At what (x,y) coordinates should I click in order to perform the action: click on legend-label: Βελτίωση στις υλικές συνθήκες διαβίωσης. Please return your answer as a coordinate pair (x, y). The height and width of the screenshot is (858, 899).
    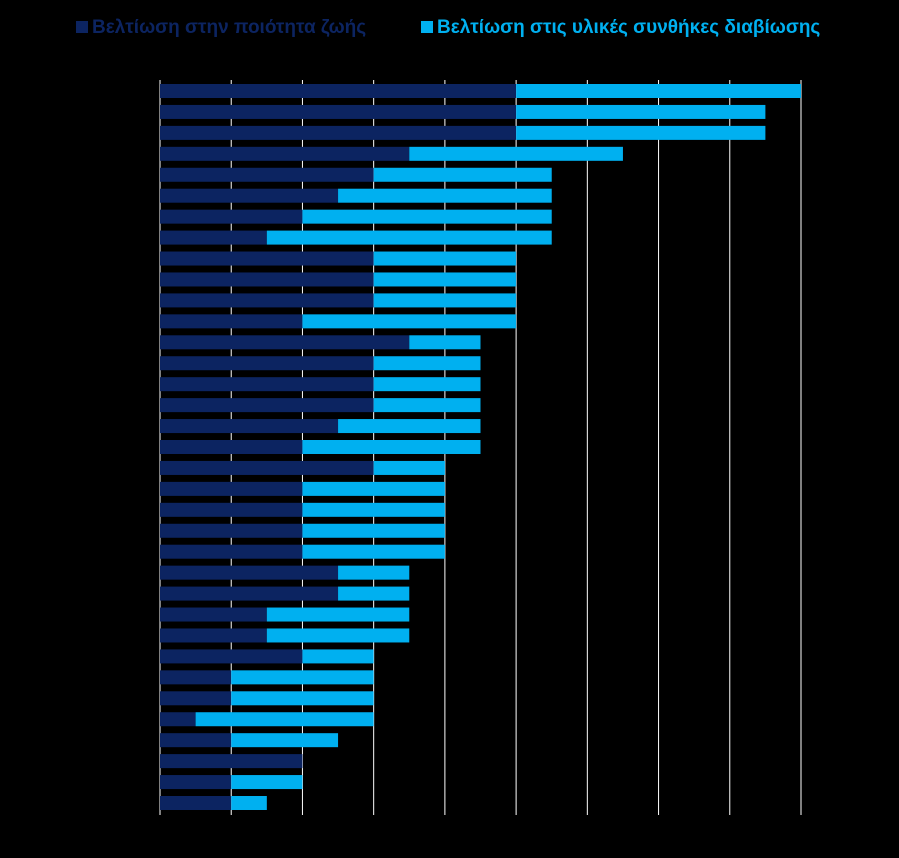
    Looking at the image, I should click on (628, 27).